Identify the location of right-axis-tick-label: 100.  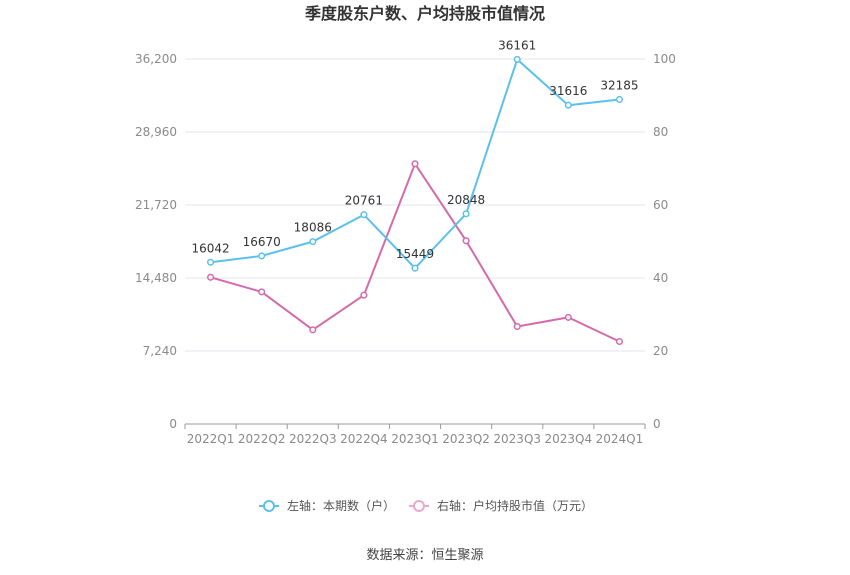
(664, 59).